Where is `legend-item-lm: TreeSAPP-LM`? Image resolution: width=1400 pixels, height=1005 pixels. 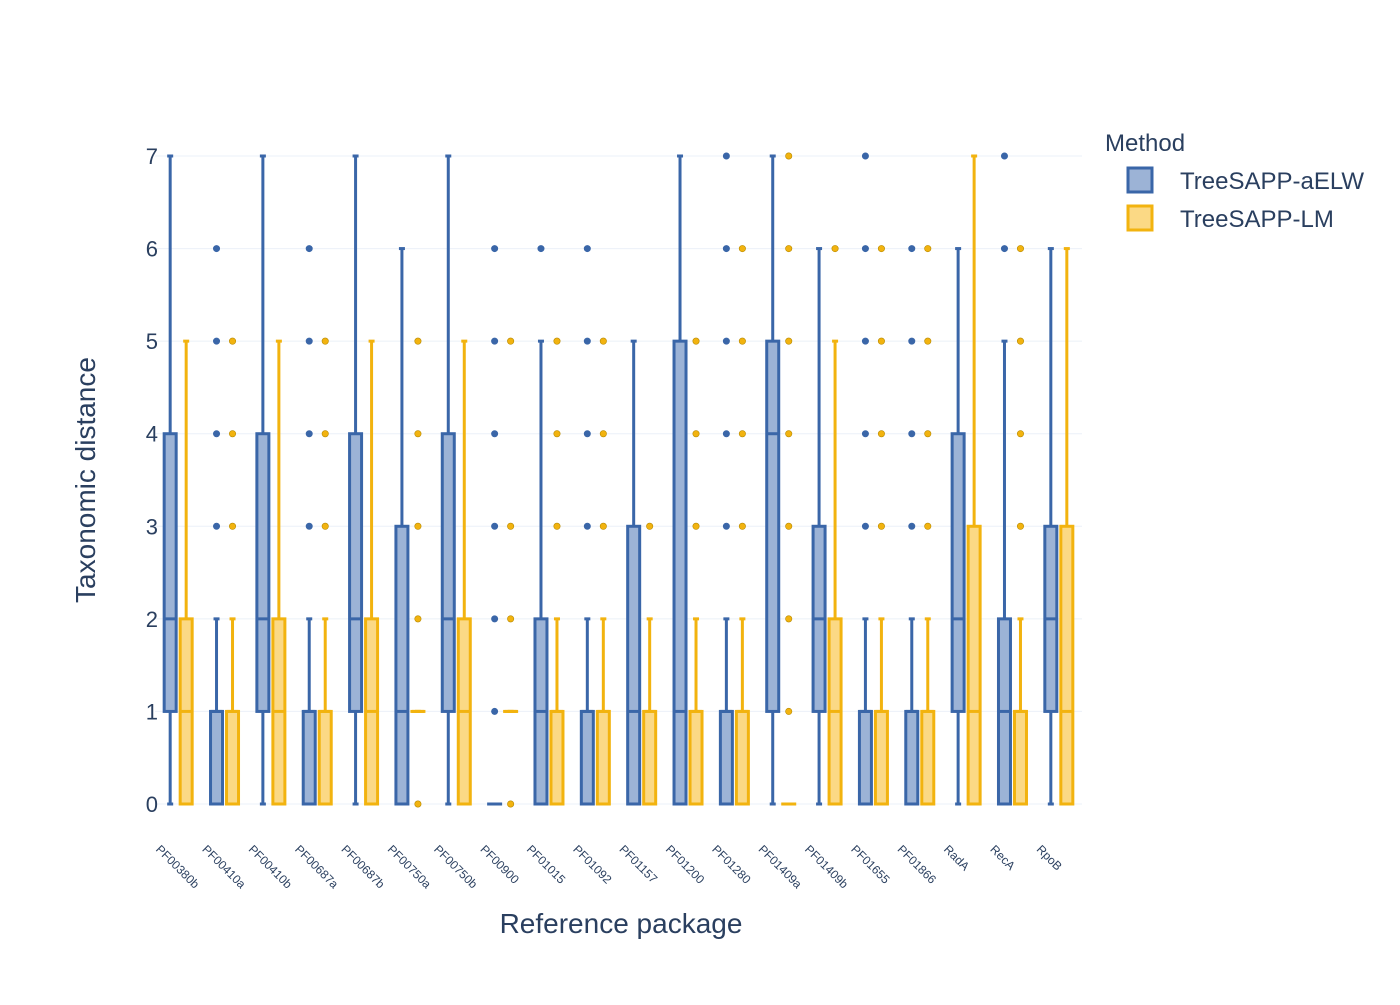 legend-item-lm: TreeSAPP-LM is located at coordinates (1231, 219).